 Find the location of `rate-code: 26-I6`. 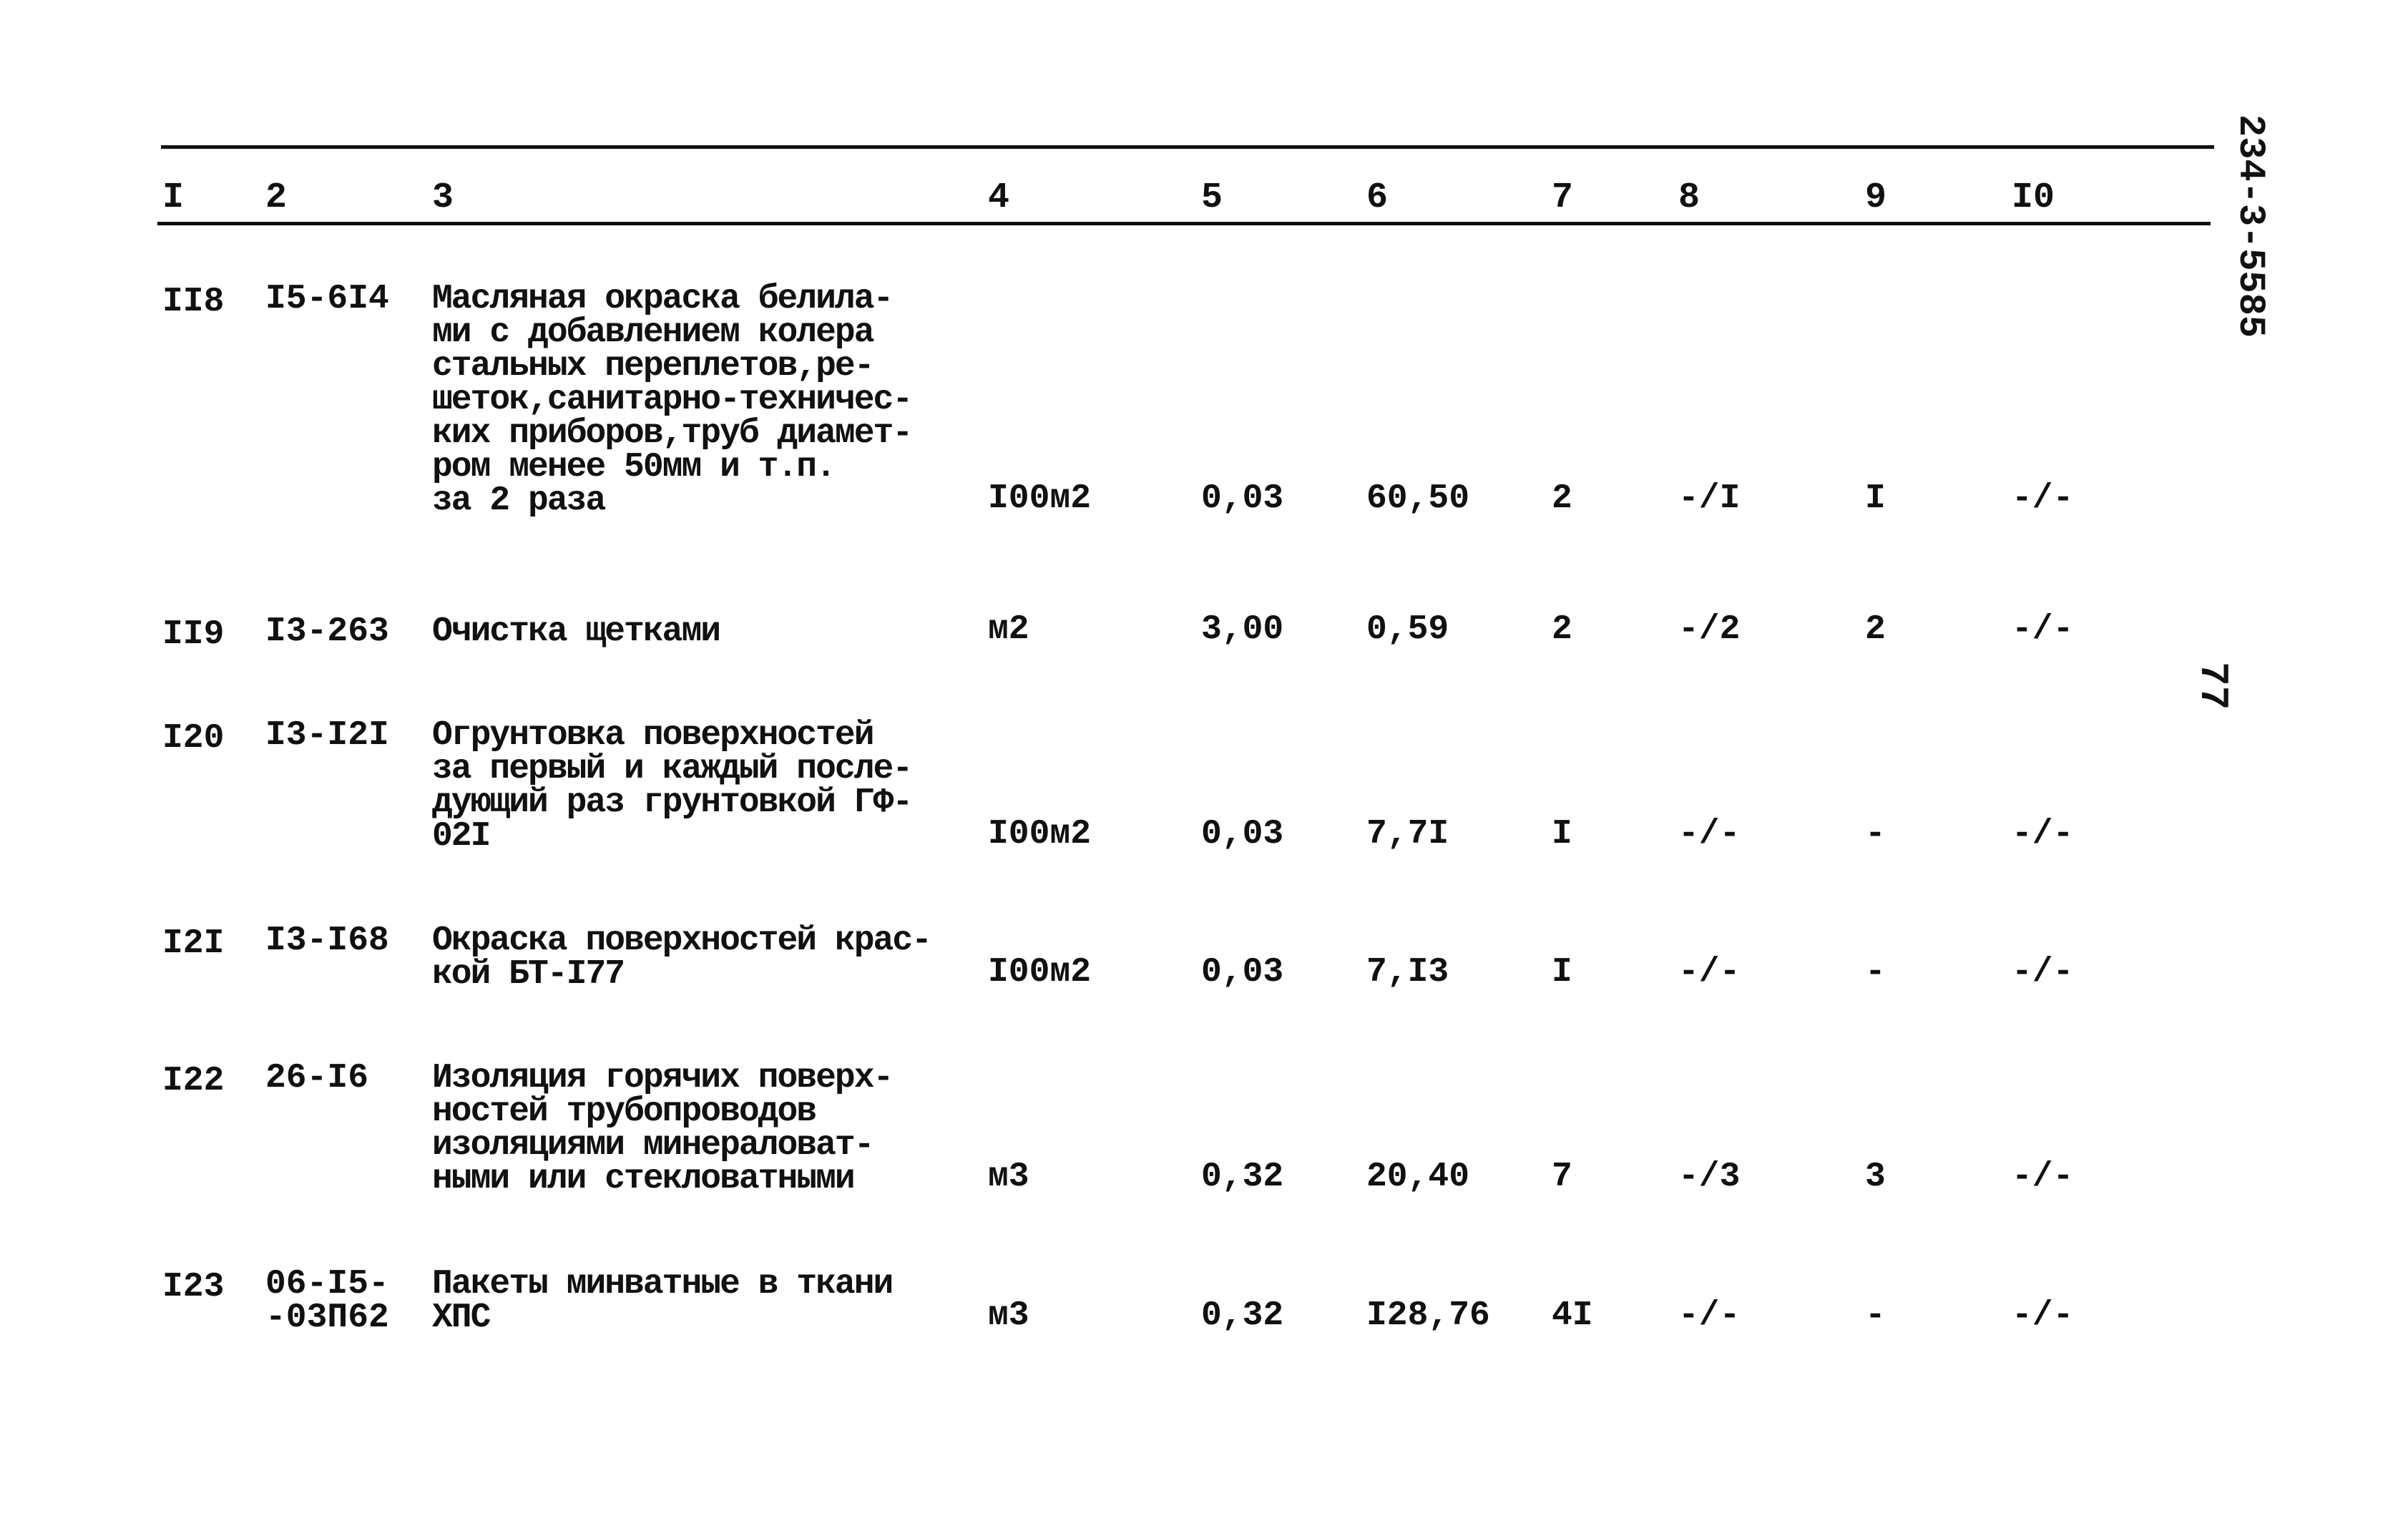

rate-code: 26-I6 is located at coordinates (317, 1078).